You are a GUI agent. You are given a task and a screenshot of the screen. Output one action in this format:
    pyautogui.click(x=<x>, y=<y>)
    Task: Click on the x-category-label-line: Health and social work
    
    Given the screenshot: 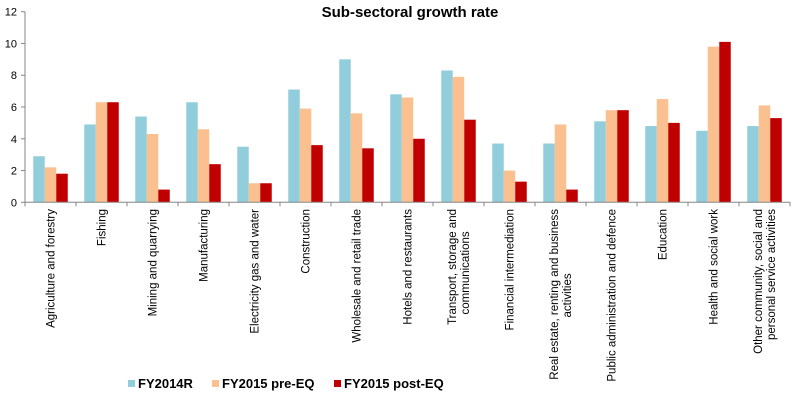 What is the action you would take?
    pyautogui.click(x=715, y=267)
    